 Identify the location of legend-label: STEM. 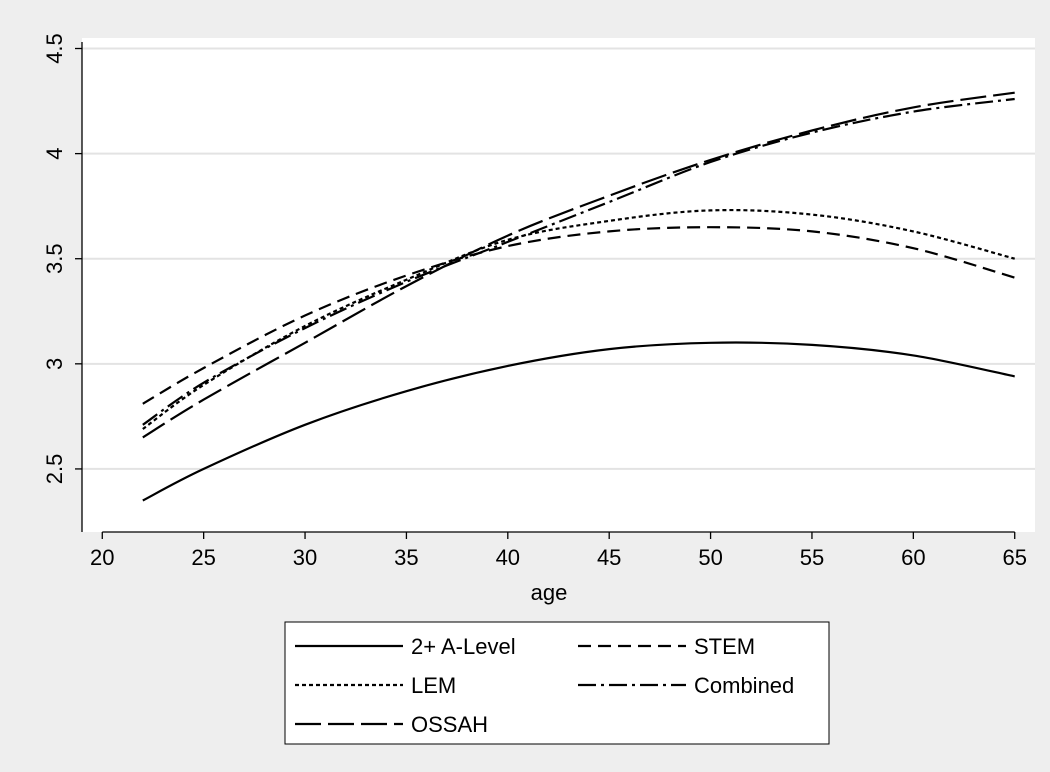
(724, 646).